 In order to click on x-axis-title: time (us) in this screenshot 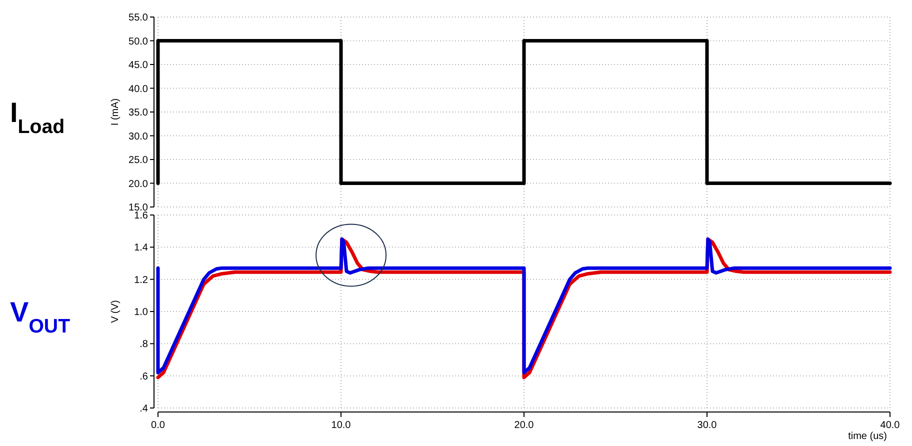, I will do `click(867, 436)`.